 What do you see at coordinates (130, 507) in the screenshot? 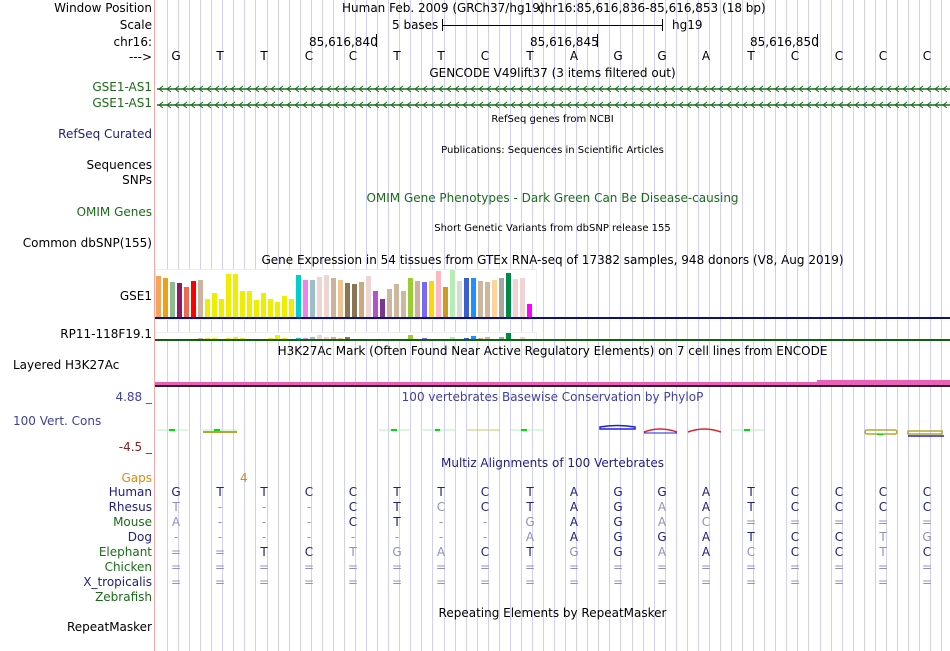
I see `species-label: Rhesus` at bounding box center [130, 507].